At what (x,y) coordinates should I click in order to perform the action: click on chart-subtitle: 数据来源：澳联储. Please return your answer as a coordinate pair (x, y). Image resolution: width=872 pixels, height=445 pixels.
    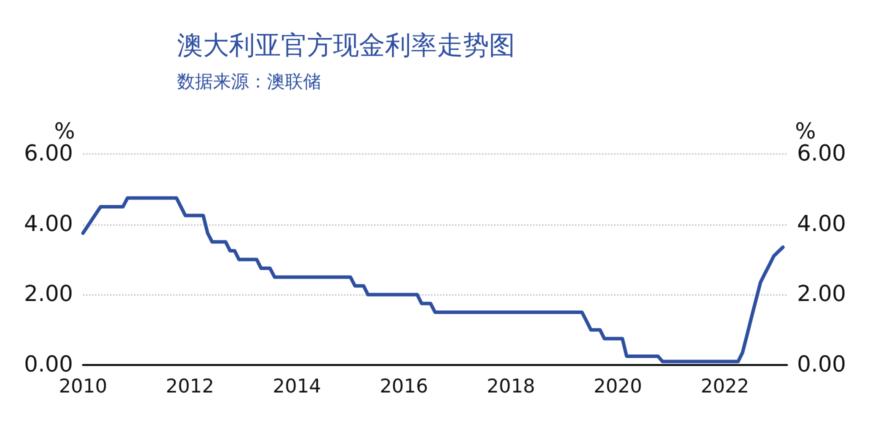
    Looking at the image, I should click on (249, 82).